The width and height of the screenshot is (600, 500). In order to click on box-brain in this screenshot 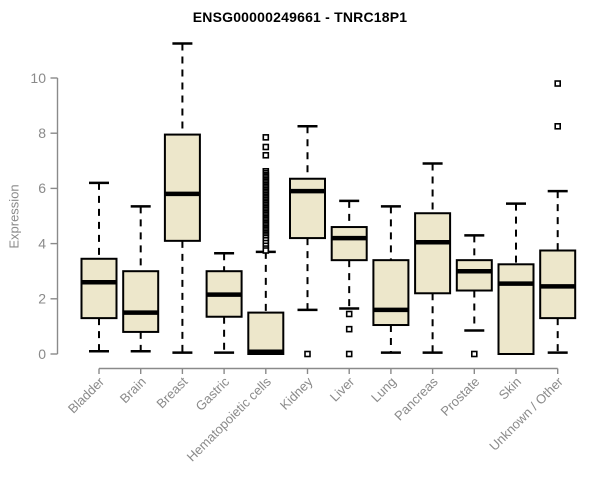, I will do `click(141, 279)`.